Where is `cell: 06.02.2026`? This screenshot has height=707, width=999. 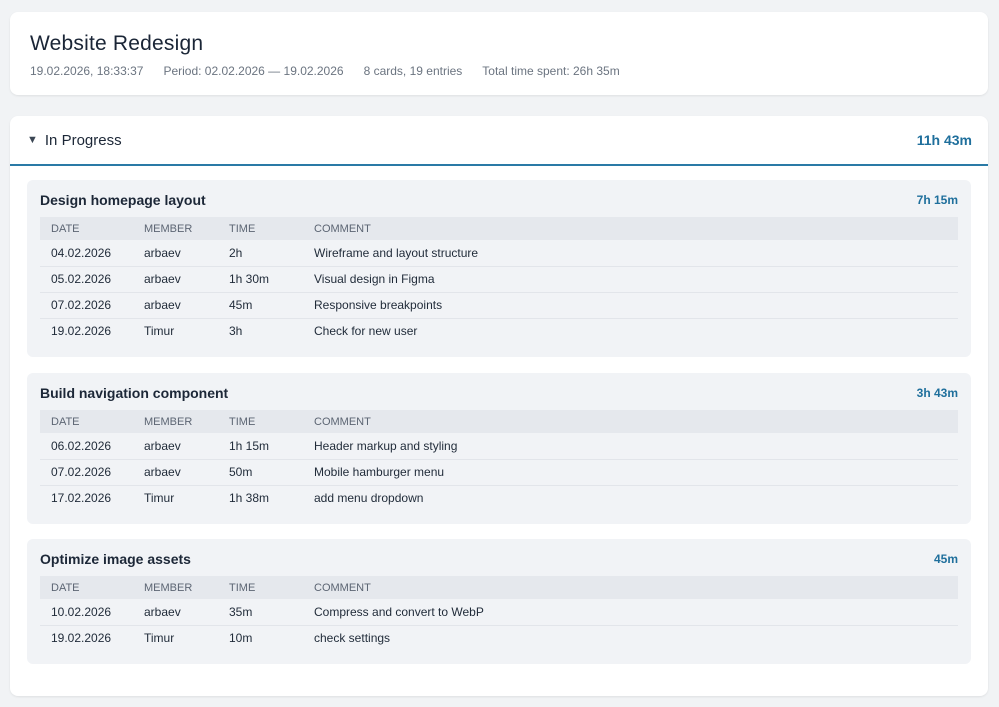 cell: 06.02.2026 is located at coordinates (86, 446).